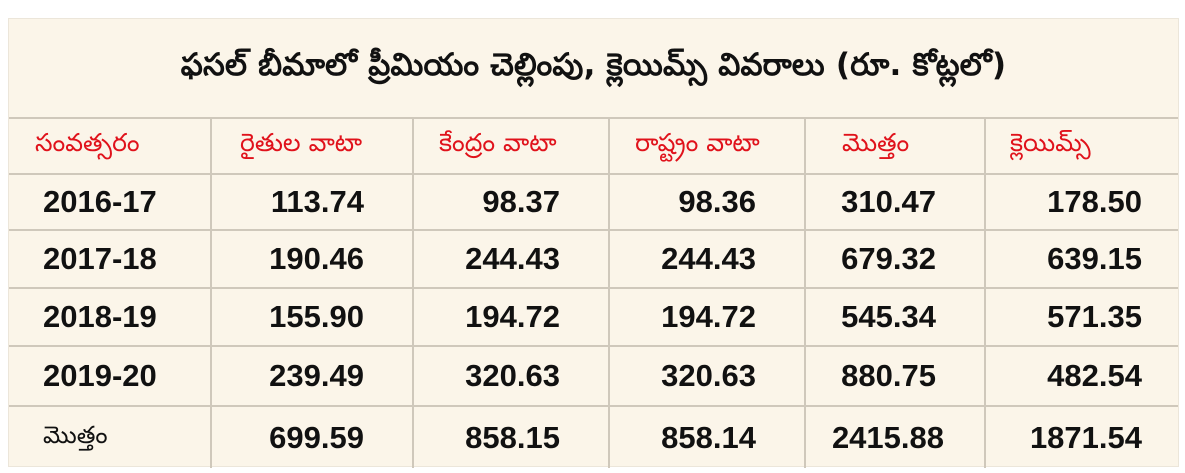 The width and height of the screenshot is (1185, 473). What do you see at coordinates (1094, 316) in the screenshot?
I see `cell-claims: 571.35` at bounding box center [1094, 316].